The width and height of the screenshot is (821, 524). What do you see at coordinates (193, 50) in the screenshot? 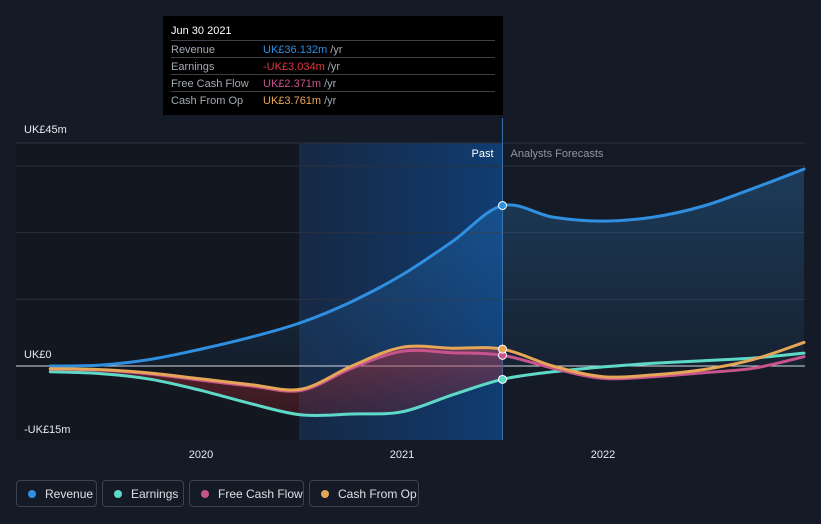
I see `tooltip-label: Revenue` at bounding box center [193, 50].